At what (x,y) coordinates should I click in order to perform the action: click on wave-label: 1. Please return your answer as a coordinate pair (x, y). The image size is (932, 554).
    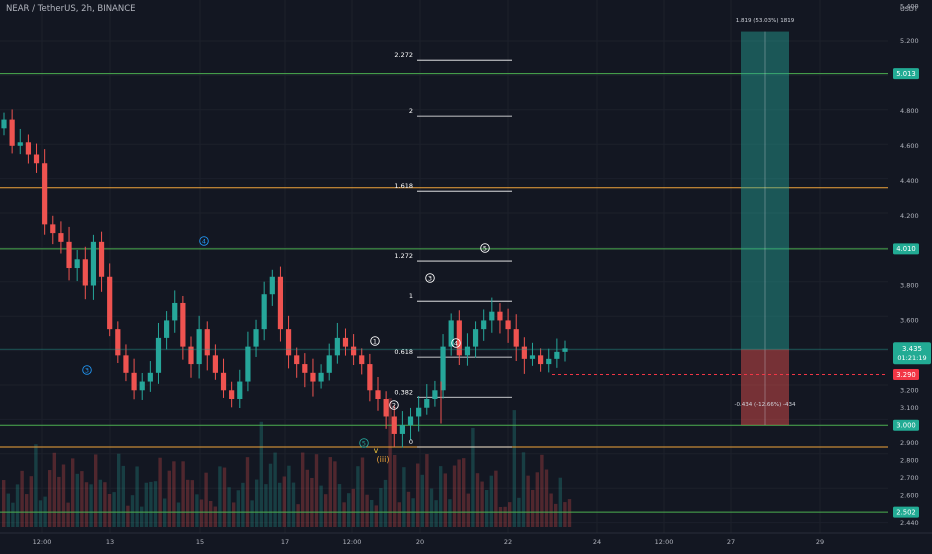
    Looking at the image, I should click on (375, 341).